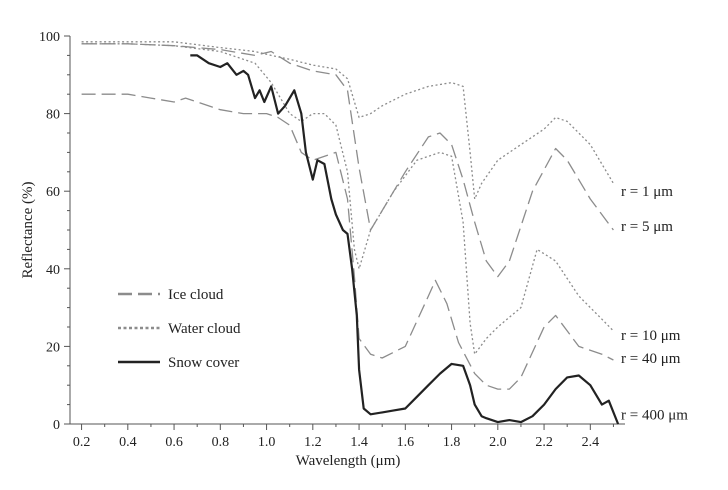  Describe the element at coordinates (313, 442) in the screenshot. I see `x-tick-label: 1.2` at that location.